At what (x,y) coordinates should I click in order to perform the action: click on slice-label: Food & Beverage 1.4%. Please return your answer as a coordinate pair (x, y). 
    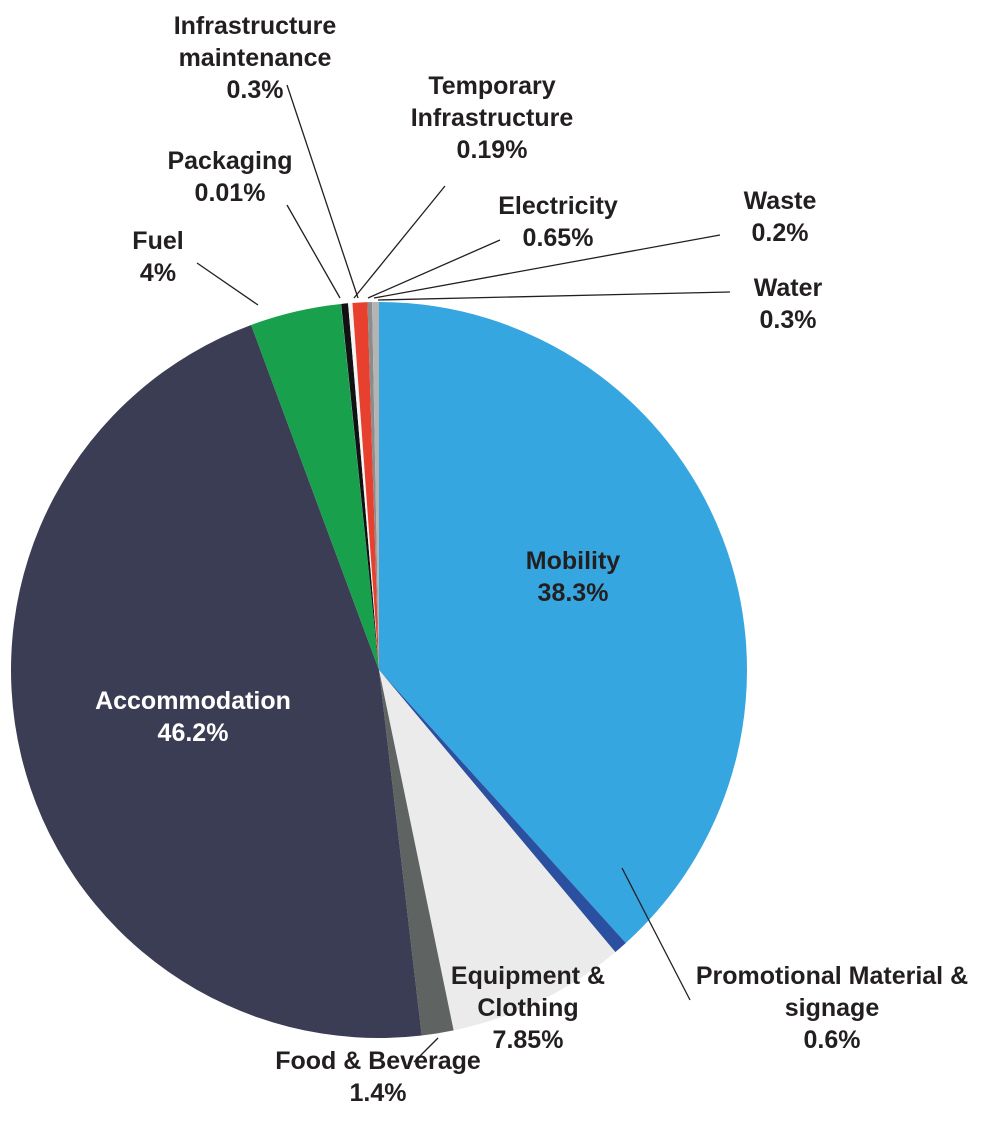
    Looking at the image, I should click on (378, 1077).